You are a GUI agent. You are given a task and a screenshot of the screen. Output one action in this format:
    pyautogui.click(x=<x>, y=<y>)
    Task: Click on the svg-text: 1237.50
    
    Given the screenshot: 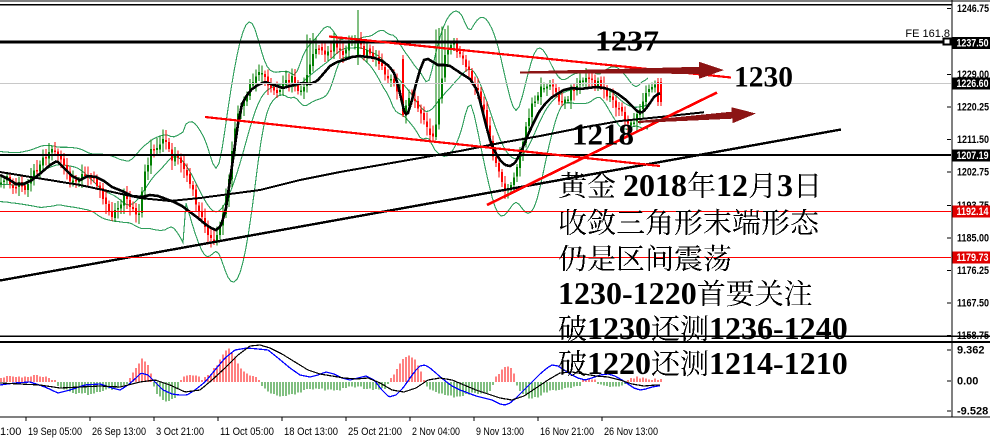 What is the action you would take?
    pyautogui.click(x=973, y=43)
    